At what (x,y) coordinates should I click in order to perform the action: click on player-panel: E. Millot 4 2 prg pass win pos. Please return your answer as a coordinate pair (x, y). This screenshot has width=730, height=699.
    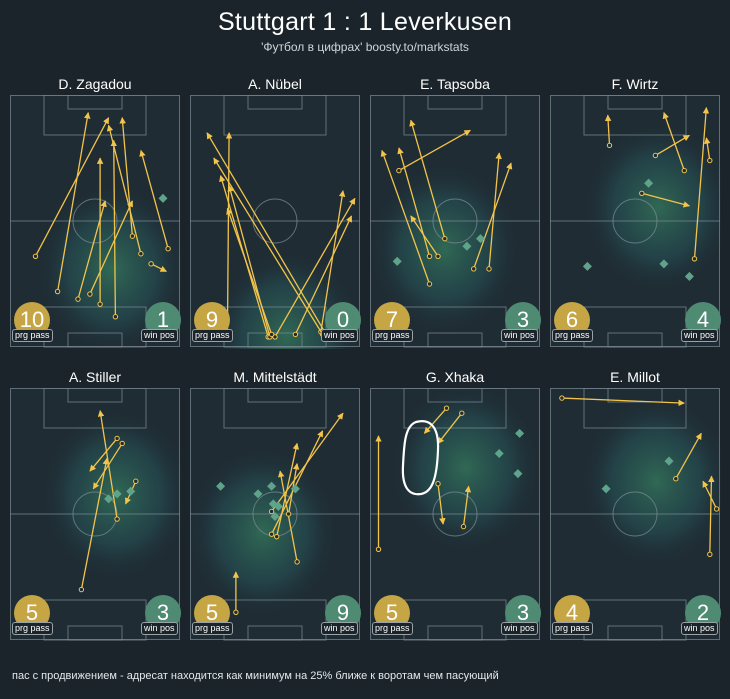
    Looking at the image, I should click on (635, 505).